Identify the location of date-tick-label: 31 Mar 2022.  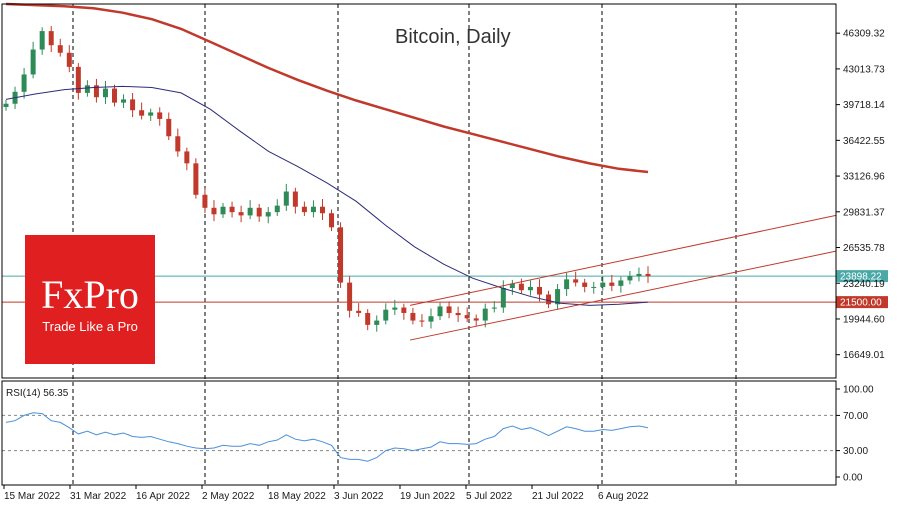
(98, 496).